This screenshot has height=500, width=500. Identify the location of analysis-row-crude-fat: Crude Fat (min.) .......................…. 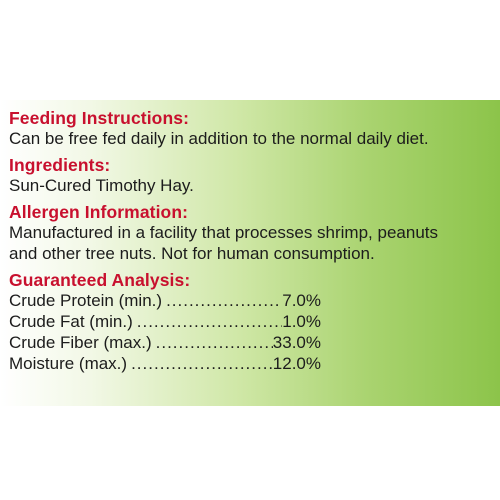
(165, 321).